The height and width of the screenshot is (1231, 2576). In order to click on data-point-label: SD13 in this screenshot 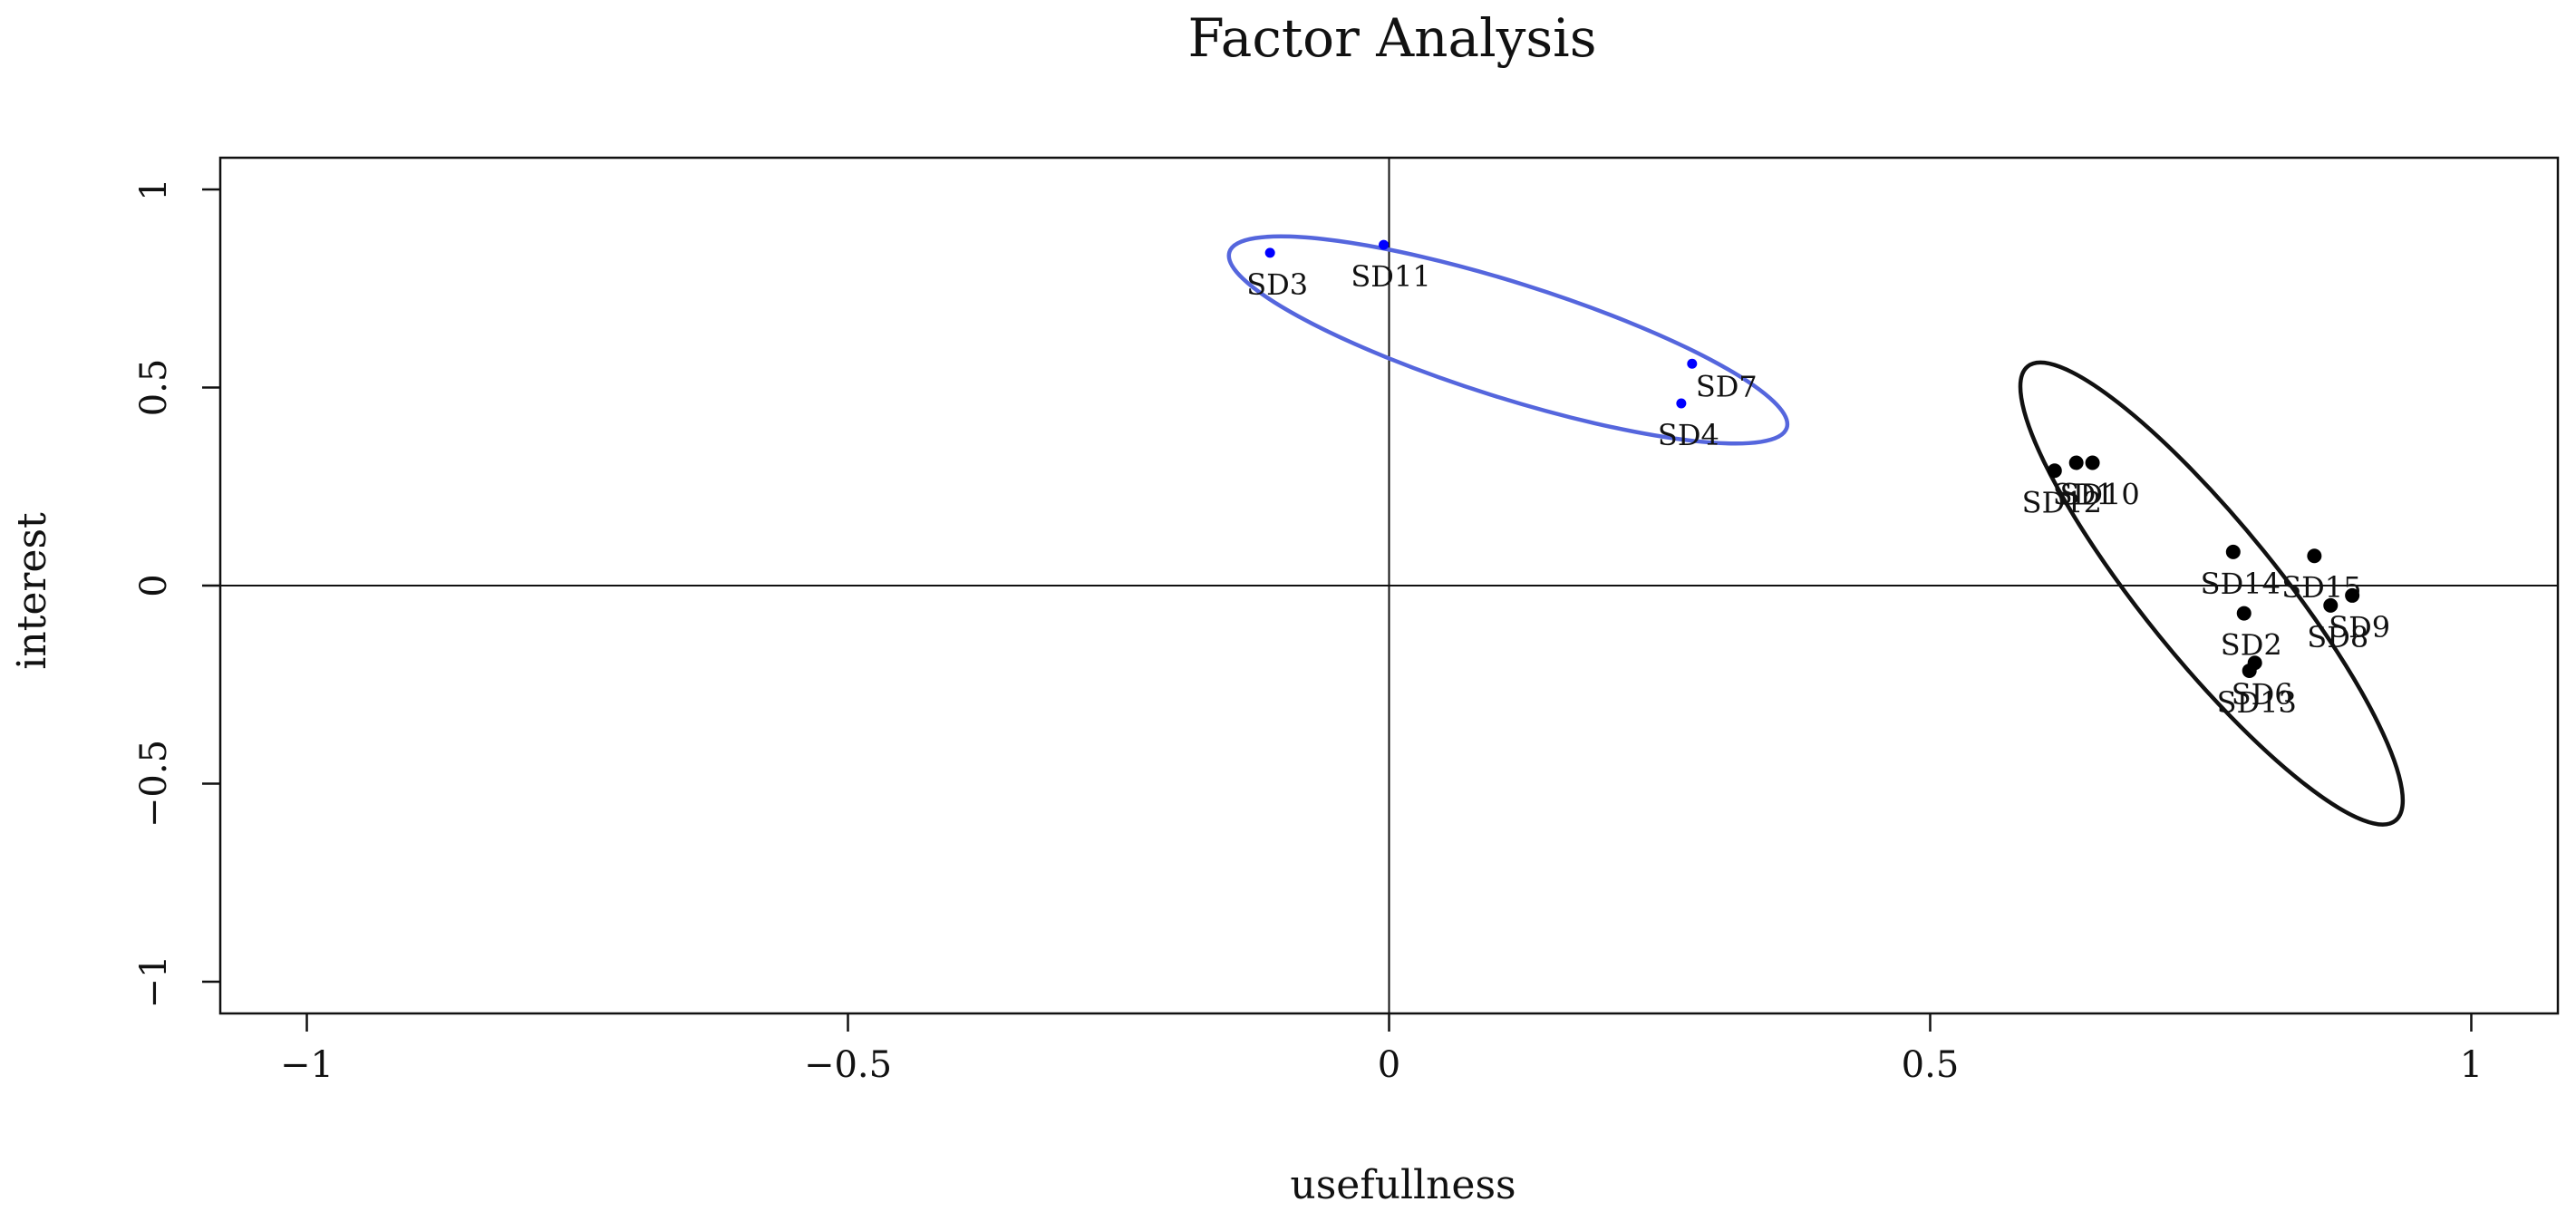, I will do `click(2257, 703)`.